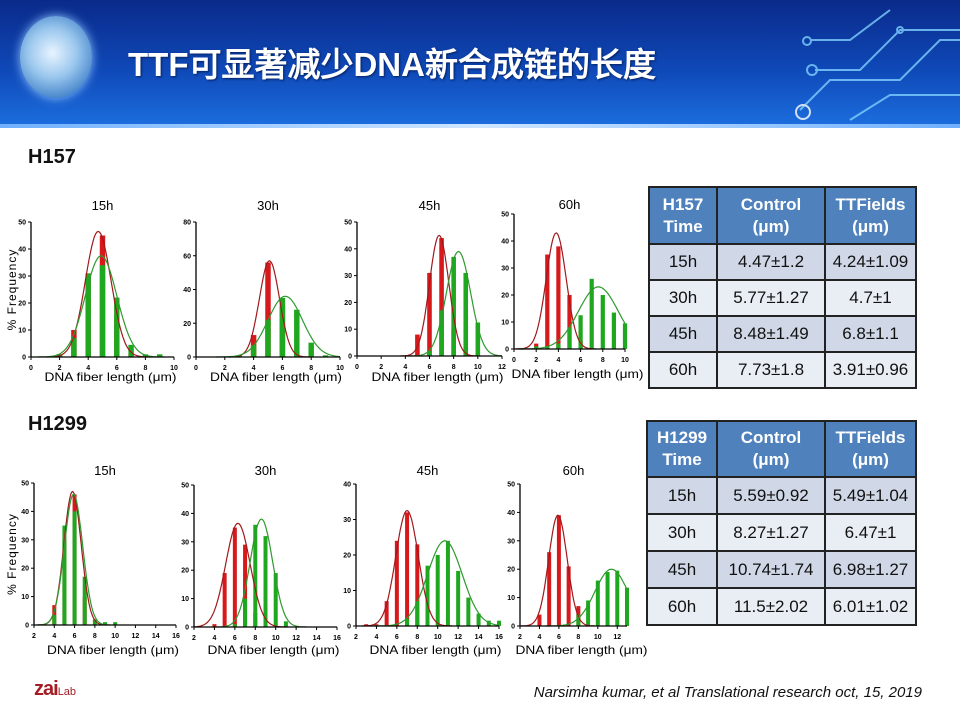 Image resolution: width=960 pixels, height=720 pixels. What do you see at coordinates (782, 298) in the screenshot?
I see `table-row: 30h 5.77±1.27 4.7±1` at bounding box center [782, 298].